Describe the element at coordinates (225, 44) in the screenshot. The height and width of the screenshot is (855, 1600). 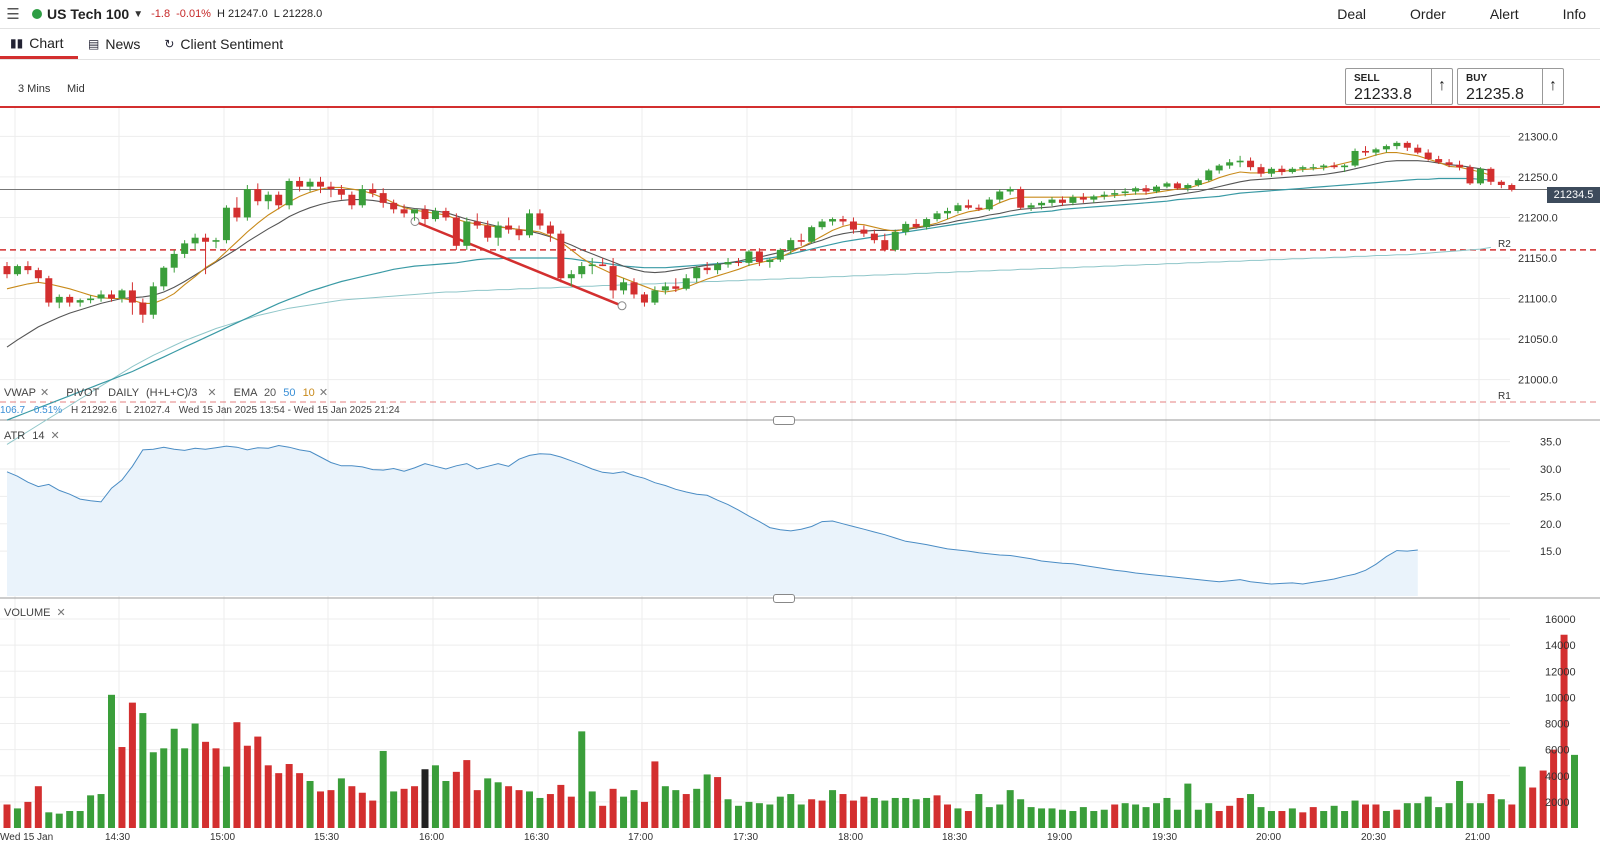
I see `tab-client-sentiment: ↻ Client Sentiment` at that location.